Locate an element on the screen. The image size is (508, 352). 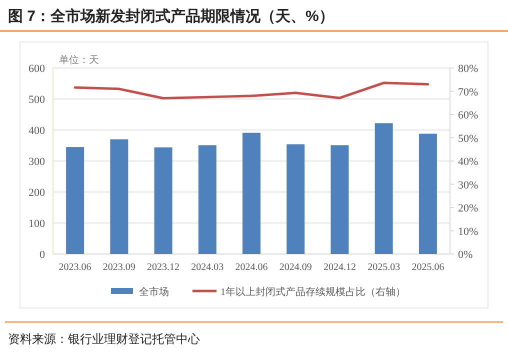
x-tick-label: 2023.06 is located at coordinates (75, 267).